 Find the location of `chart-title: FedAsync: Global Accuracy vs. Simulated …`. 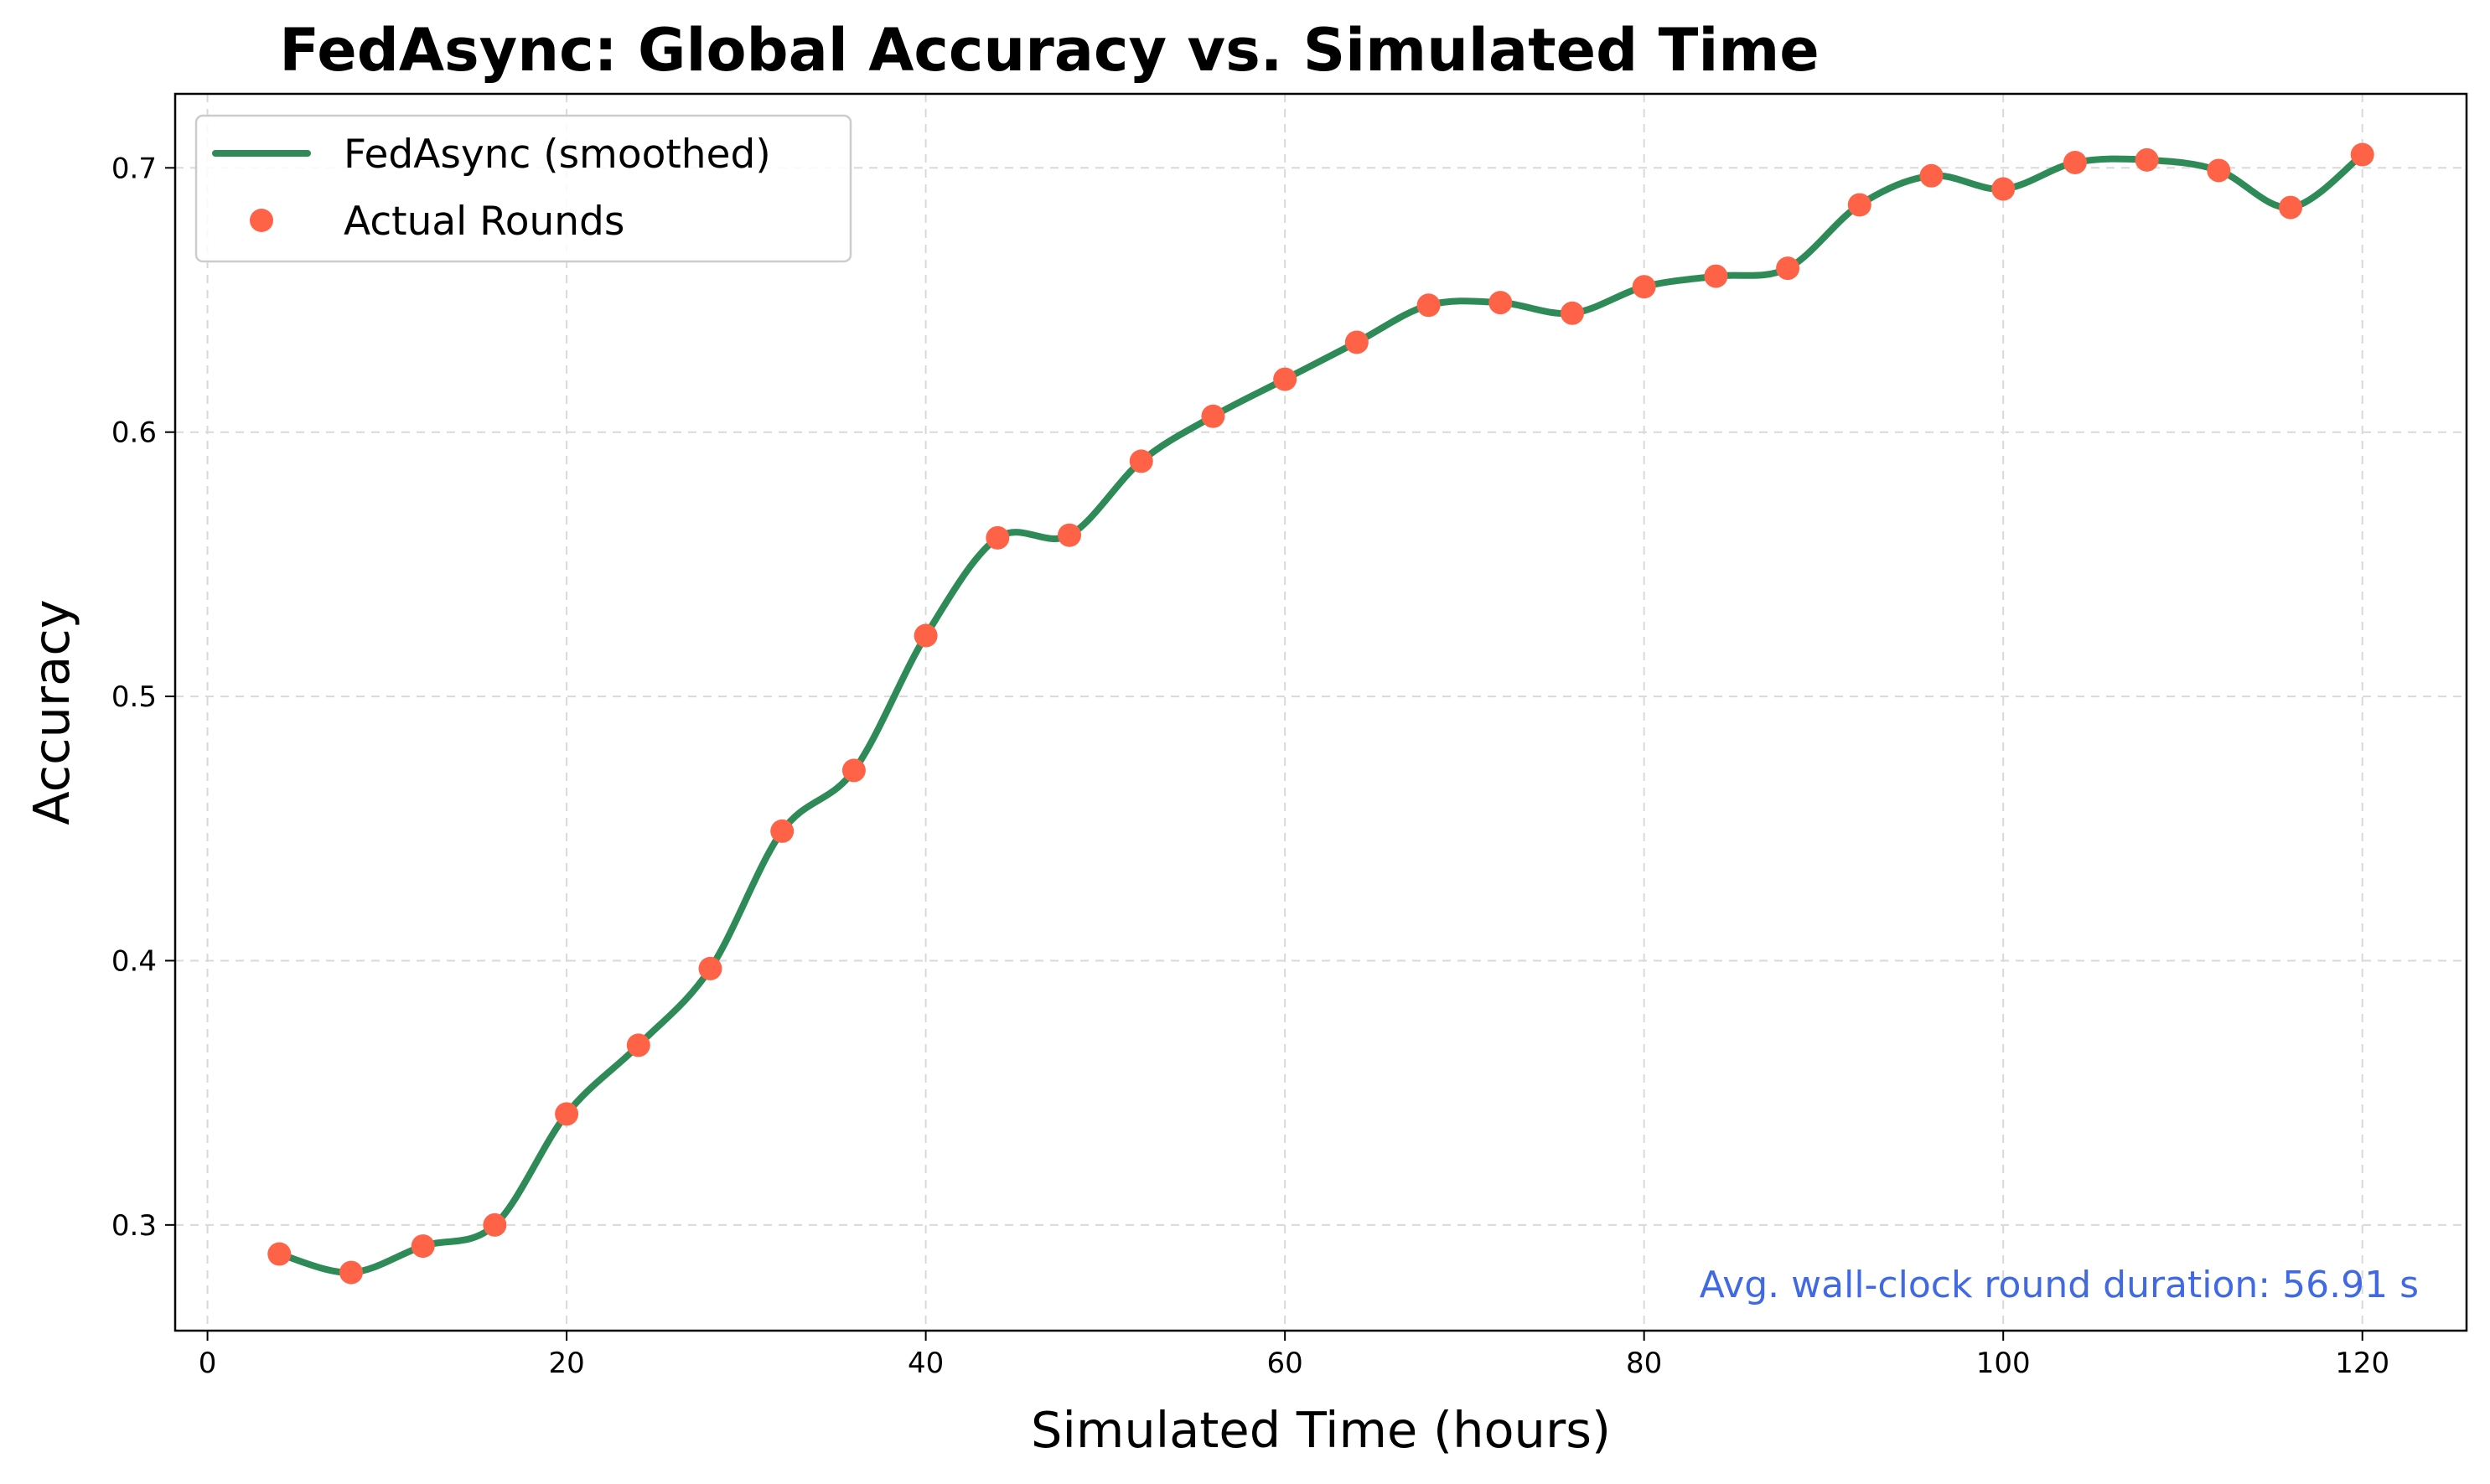

chart-title: FedAsync: Global Accuracy vs. Simulated … is located at coordinates (1049, 50).